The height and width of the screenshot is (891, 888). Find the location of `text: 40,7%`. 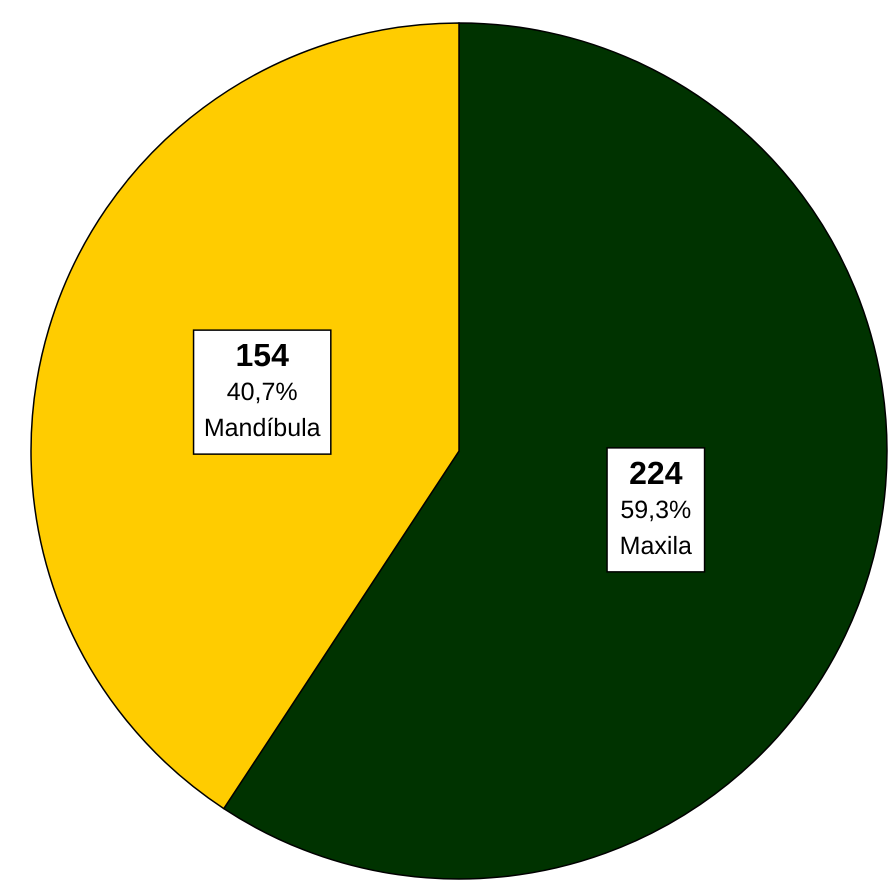

text: 40,7% is located at coordinates (262, 392).